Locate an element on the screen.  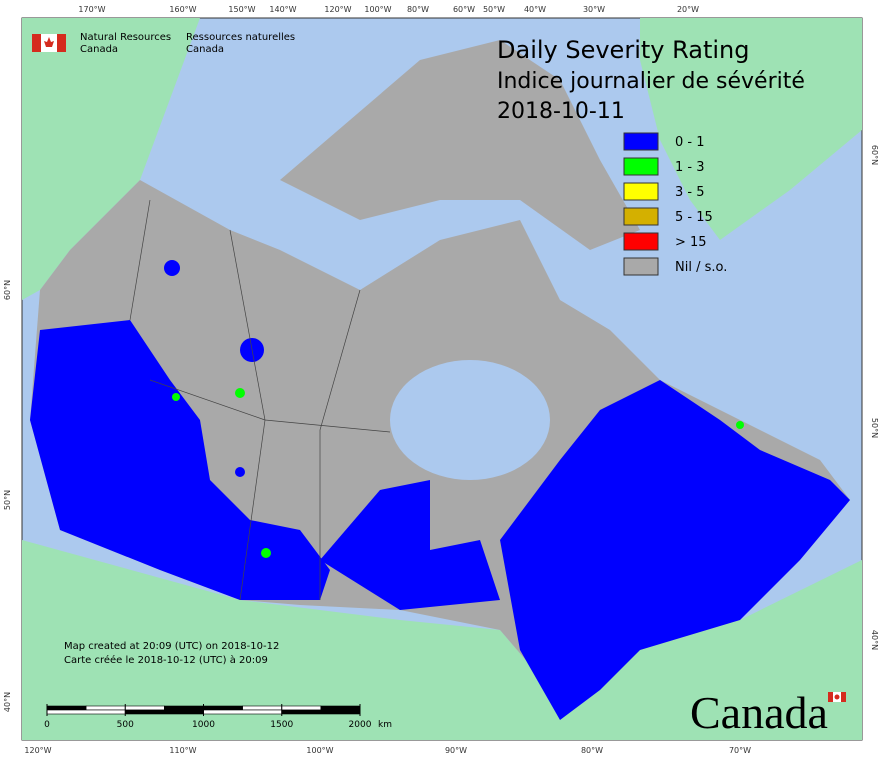
scale-label: 1500 is located at coordinates (281, 725).